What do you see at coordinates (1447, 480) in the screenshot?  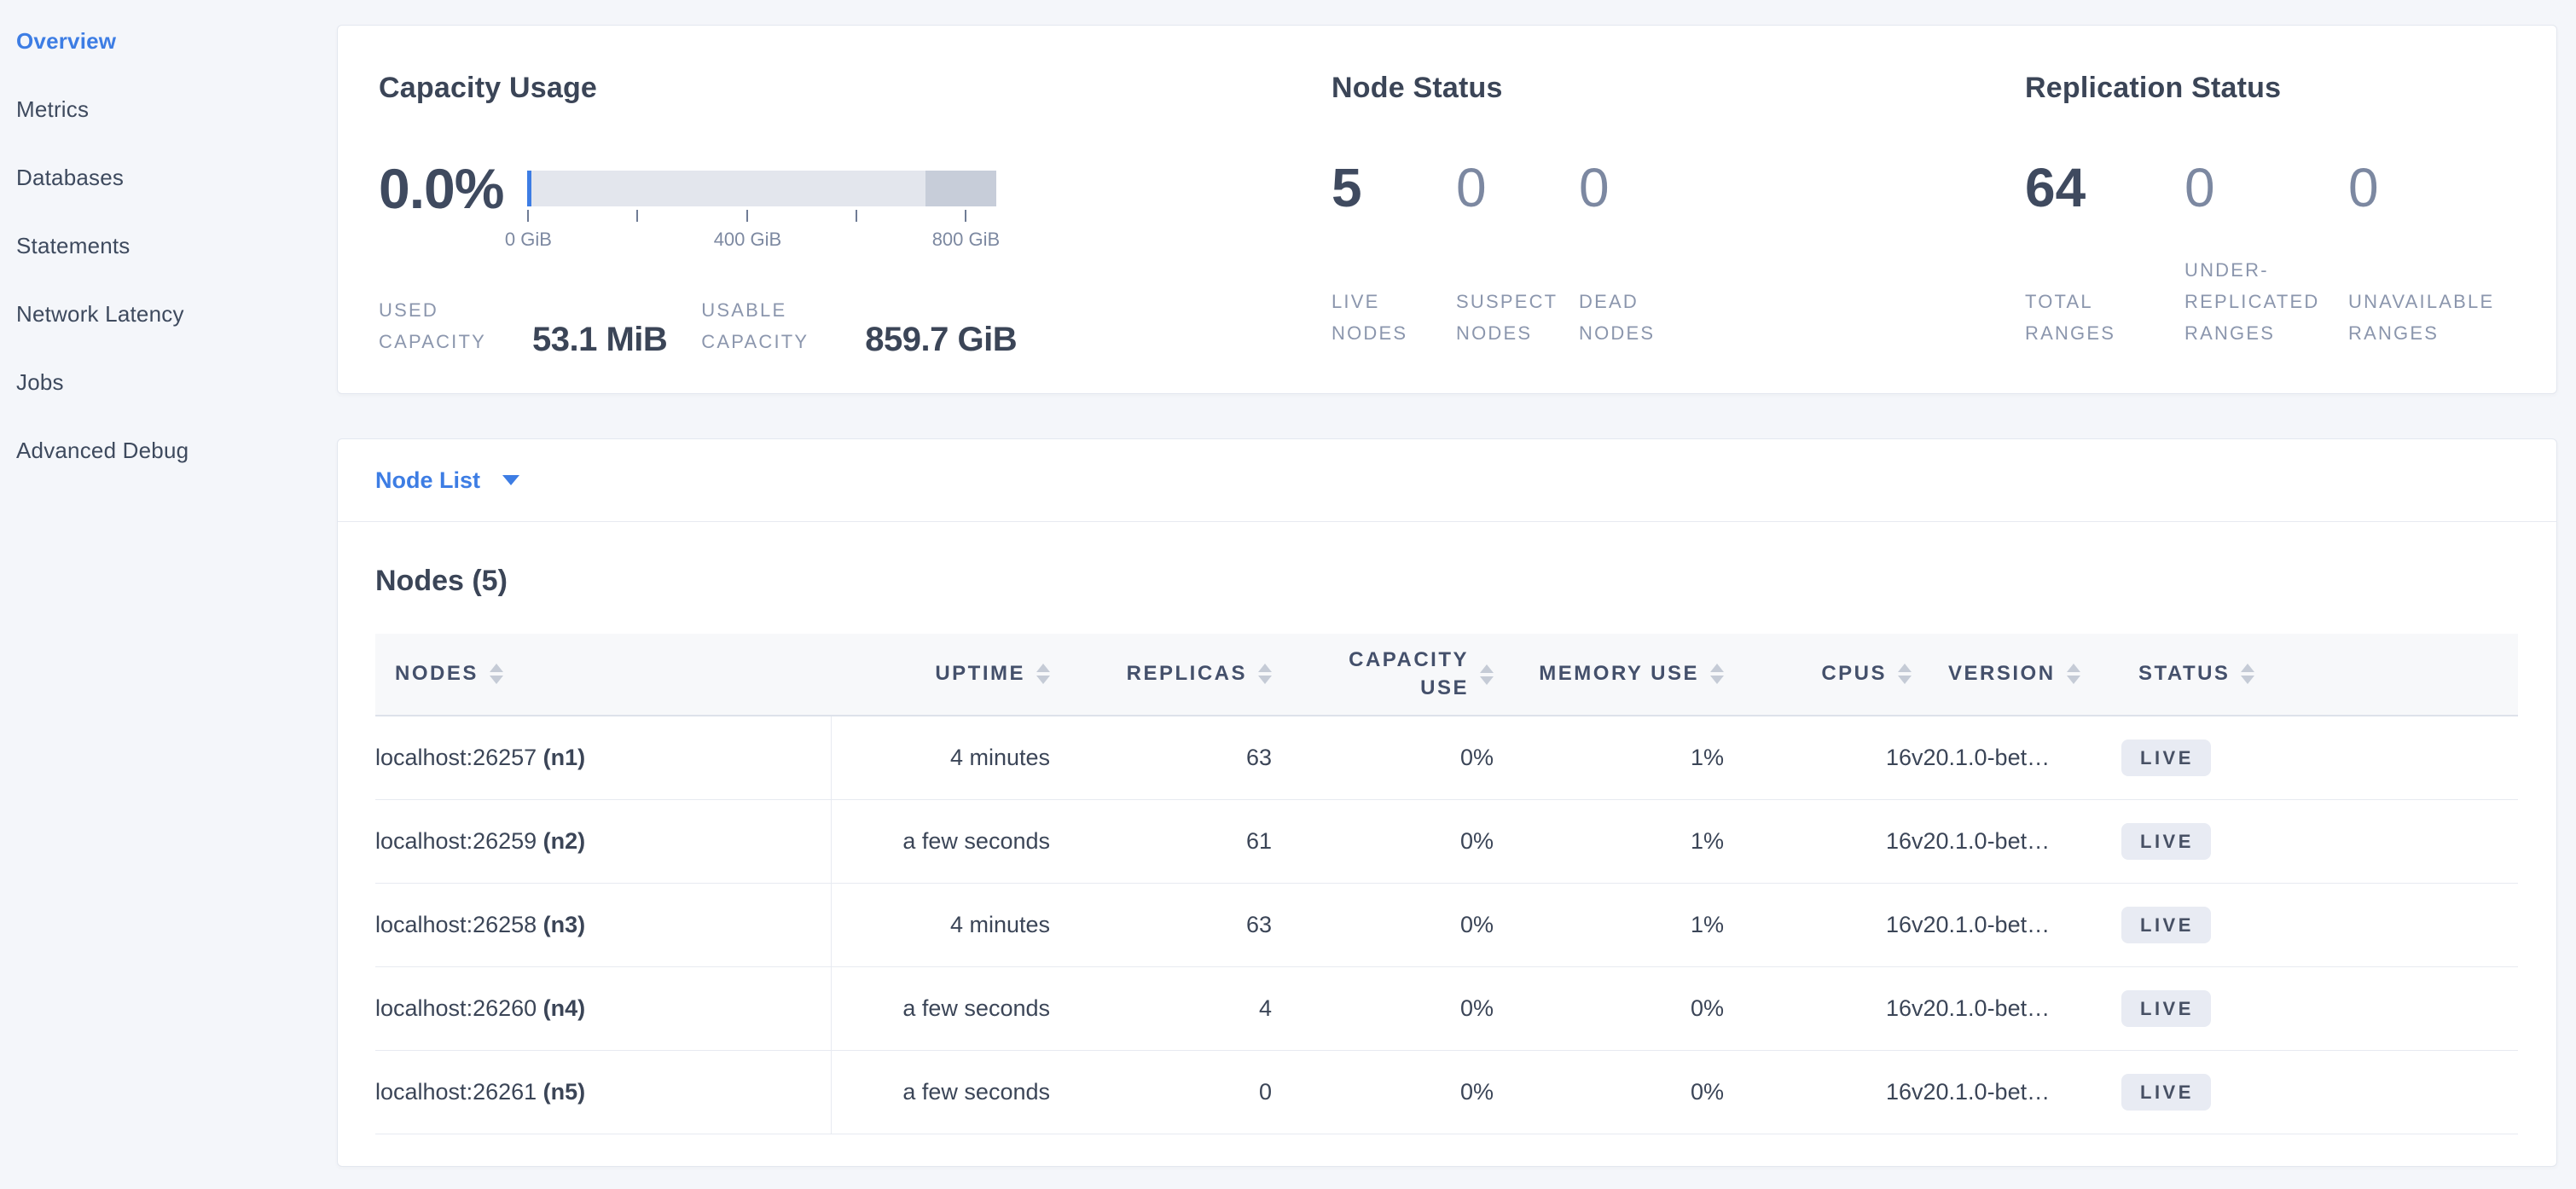 I see `view-dropdown-row: Node List` at bounding box center [1447, 480].